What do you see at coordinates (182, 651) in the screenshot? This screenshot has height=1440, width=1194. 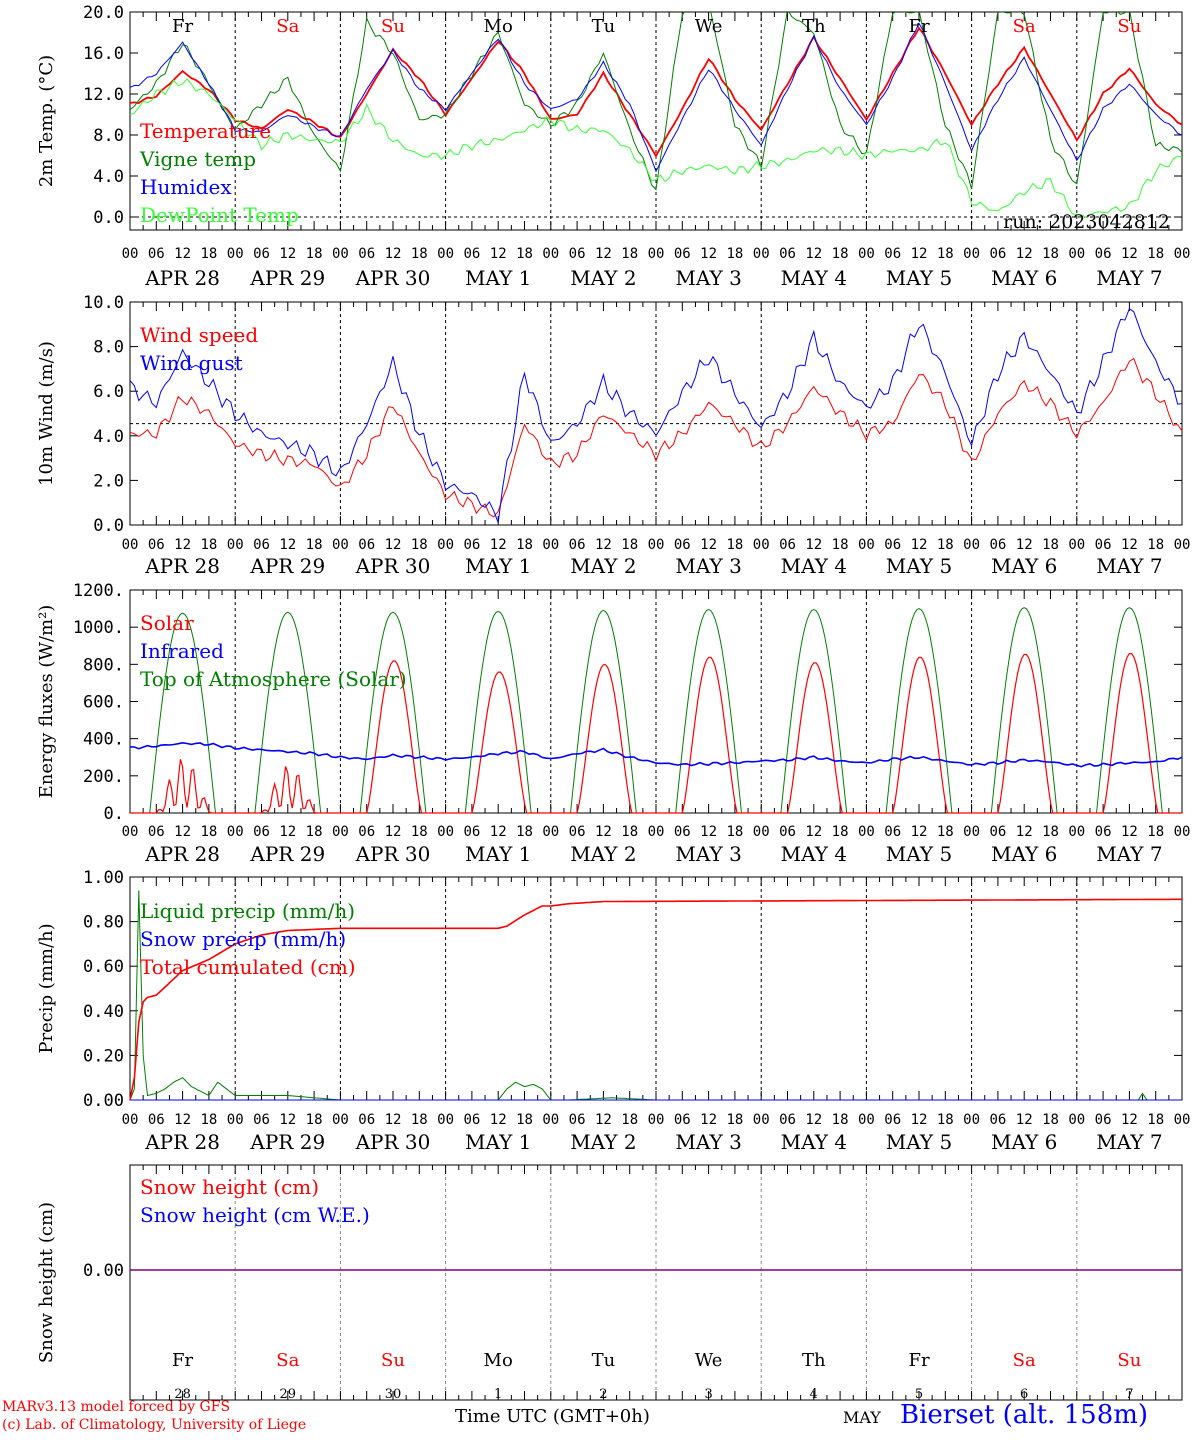 I see `legend-entry: Infrared` at bounding box center [182, 651].